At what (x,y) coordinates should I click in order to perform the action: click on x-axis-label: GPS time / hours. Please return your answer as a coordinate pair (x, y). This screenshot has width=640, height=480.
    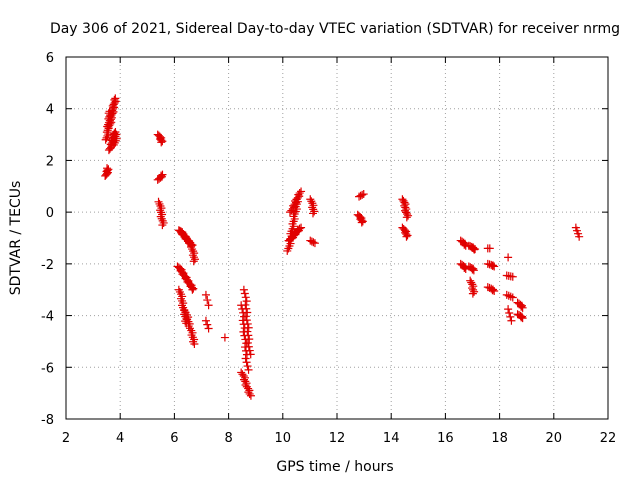
    Looking at the image, I should click on (334, 467).